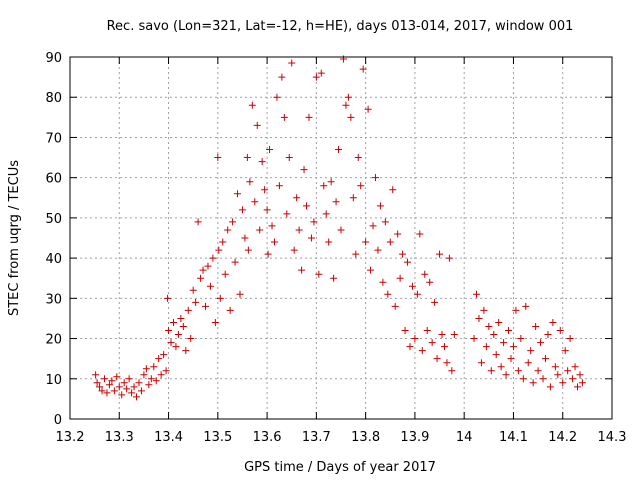  What do you see at coordinates (53, 340) in the screenshot?
I see `y-tick-label: 20` at bounding box center [53, 340].